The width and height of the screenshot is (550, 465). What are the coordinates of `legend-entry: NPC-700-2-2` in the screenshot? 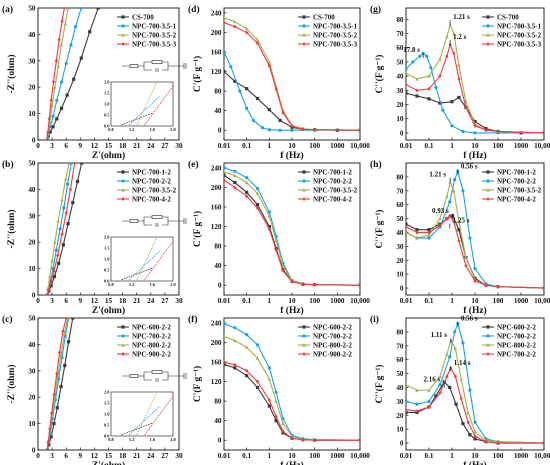 It's located at (151, 336).